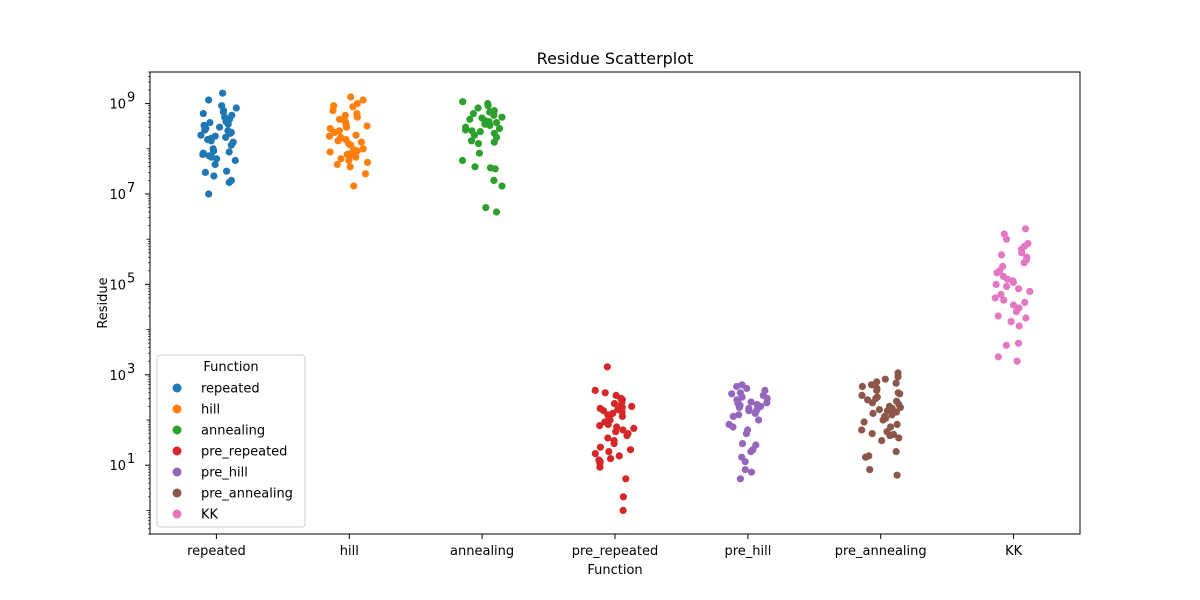 Image resolution: width=1200 pixels, height=600 pixels. What do you see at coordinates (614, 570) in the screenshot?
I see `x-axis-label: Function` at bounding box center [614, 570].